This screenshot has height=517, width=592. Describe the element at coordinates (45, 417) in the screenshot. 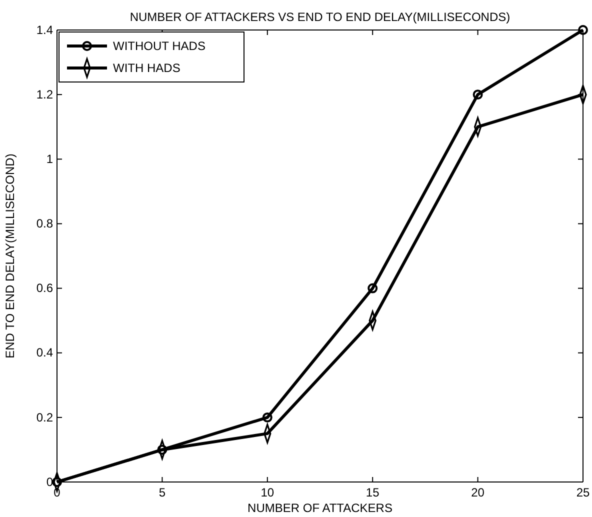

I see `y-tick-label: 0.2` at that location.